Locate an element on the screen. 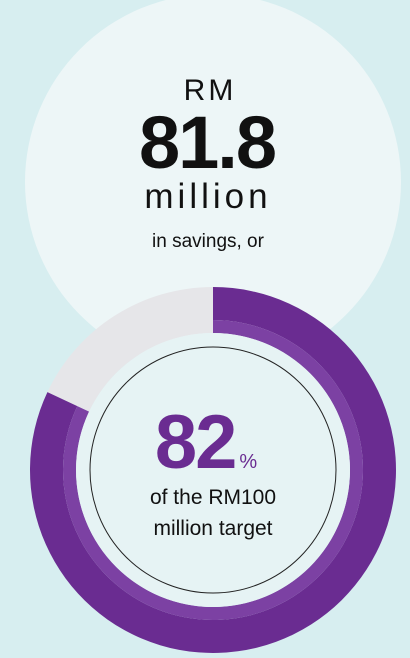 This screenshot has height=658, width=410. percent-unit: % is located at coordinates (248, 462).